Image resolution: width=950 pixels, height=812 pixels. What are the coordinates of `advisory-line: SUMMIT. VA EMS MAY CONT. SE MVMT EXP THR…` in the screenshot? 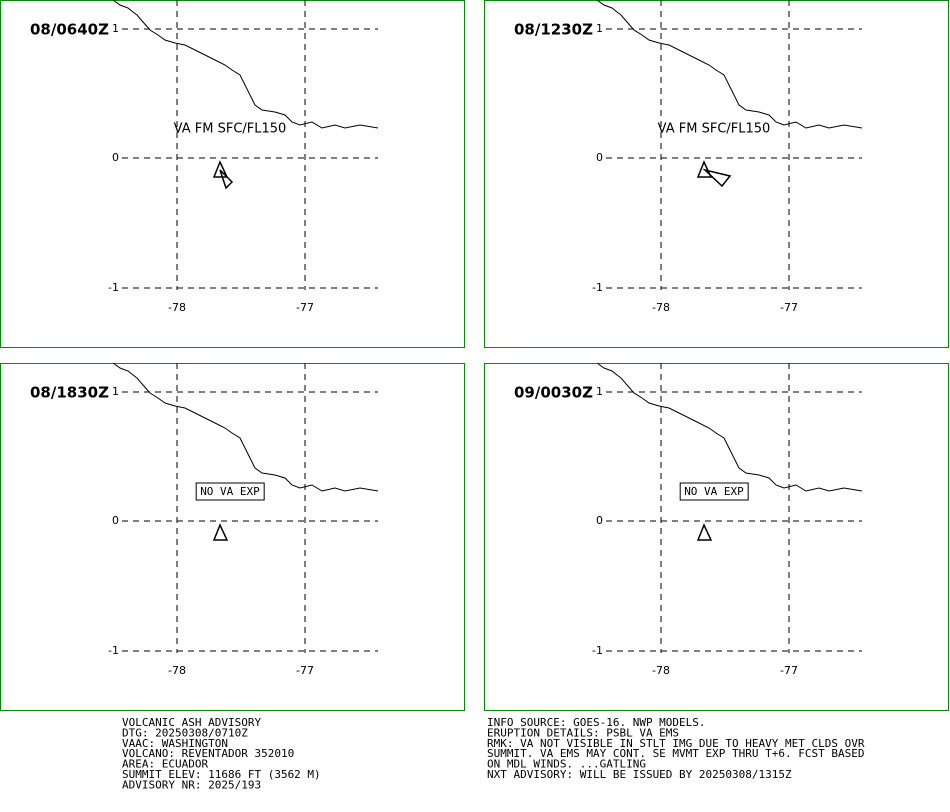 It's located at (676, 753).